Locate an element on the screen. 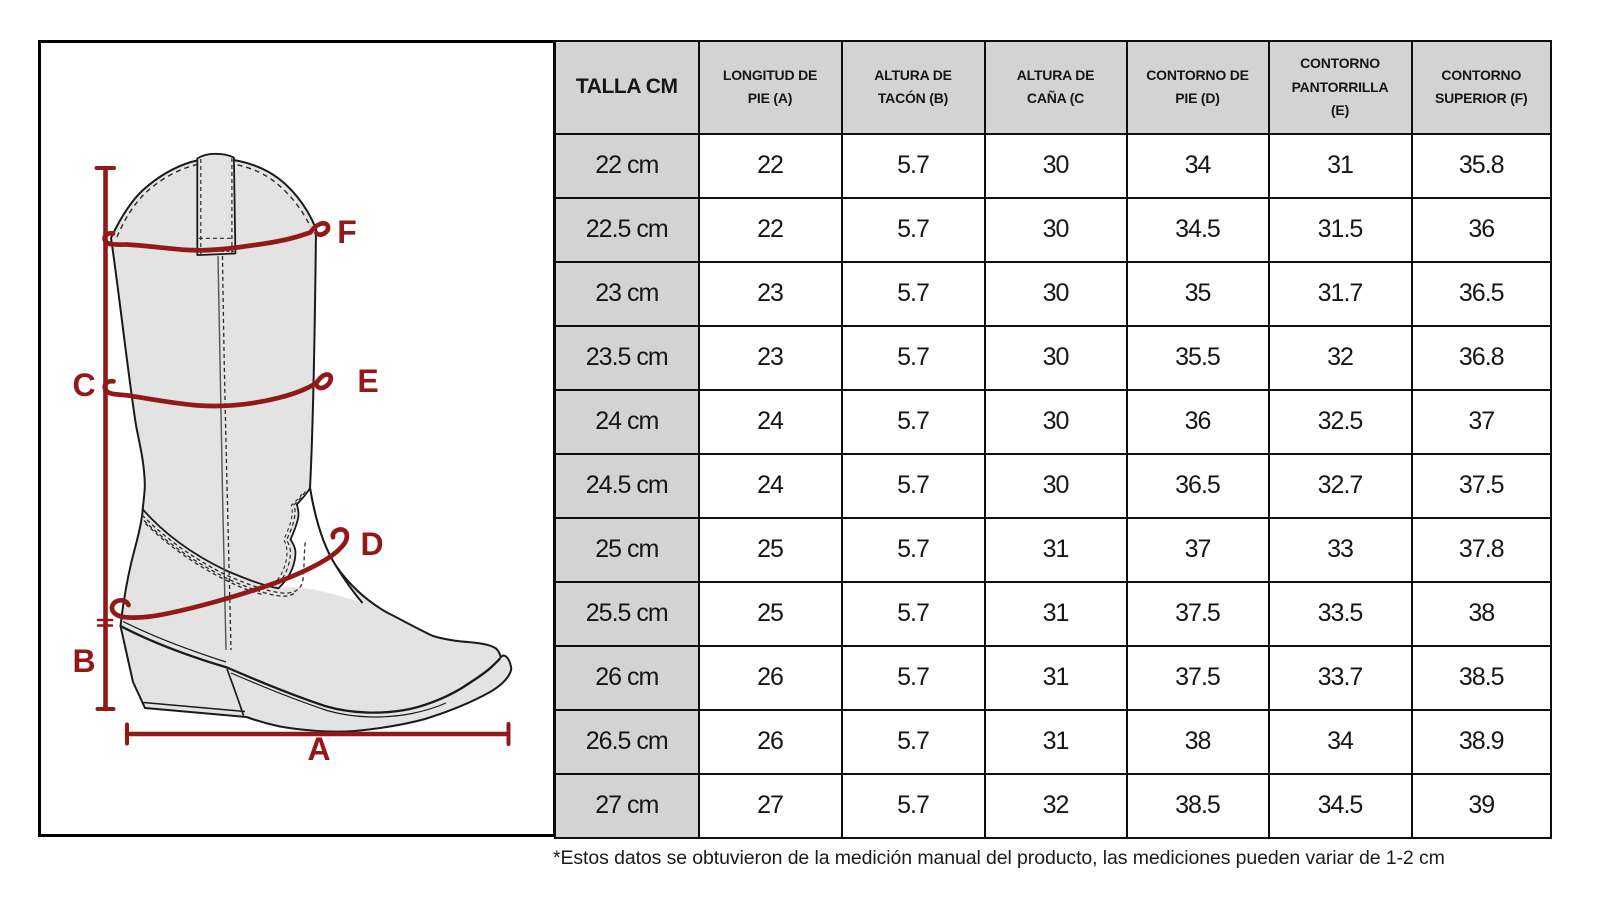  svg-text: F is located at coordinates (347, 232).